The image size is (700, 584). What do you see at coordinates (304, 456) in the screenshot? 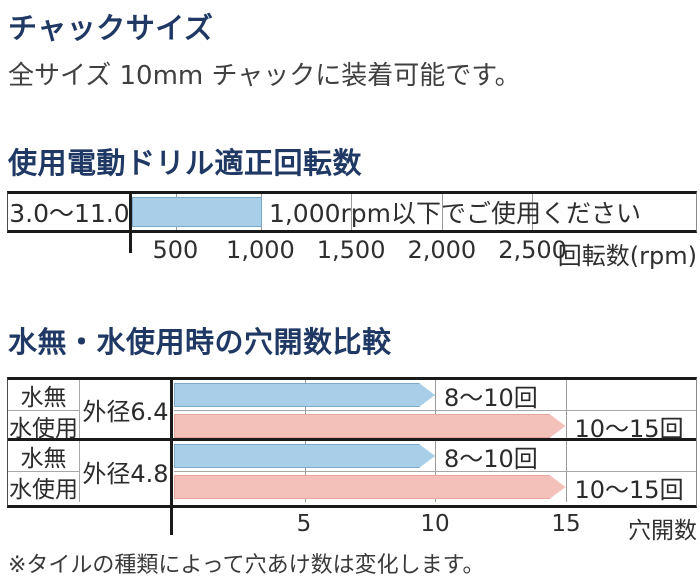
I see `bar-48-no-water` at bounding box center [304, 456].